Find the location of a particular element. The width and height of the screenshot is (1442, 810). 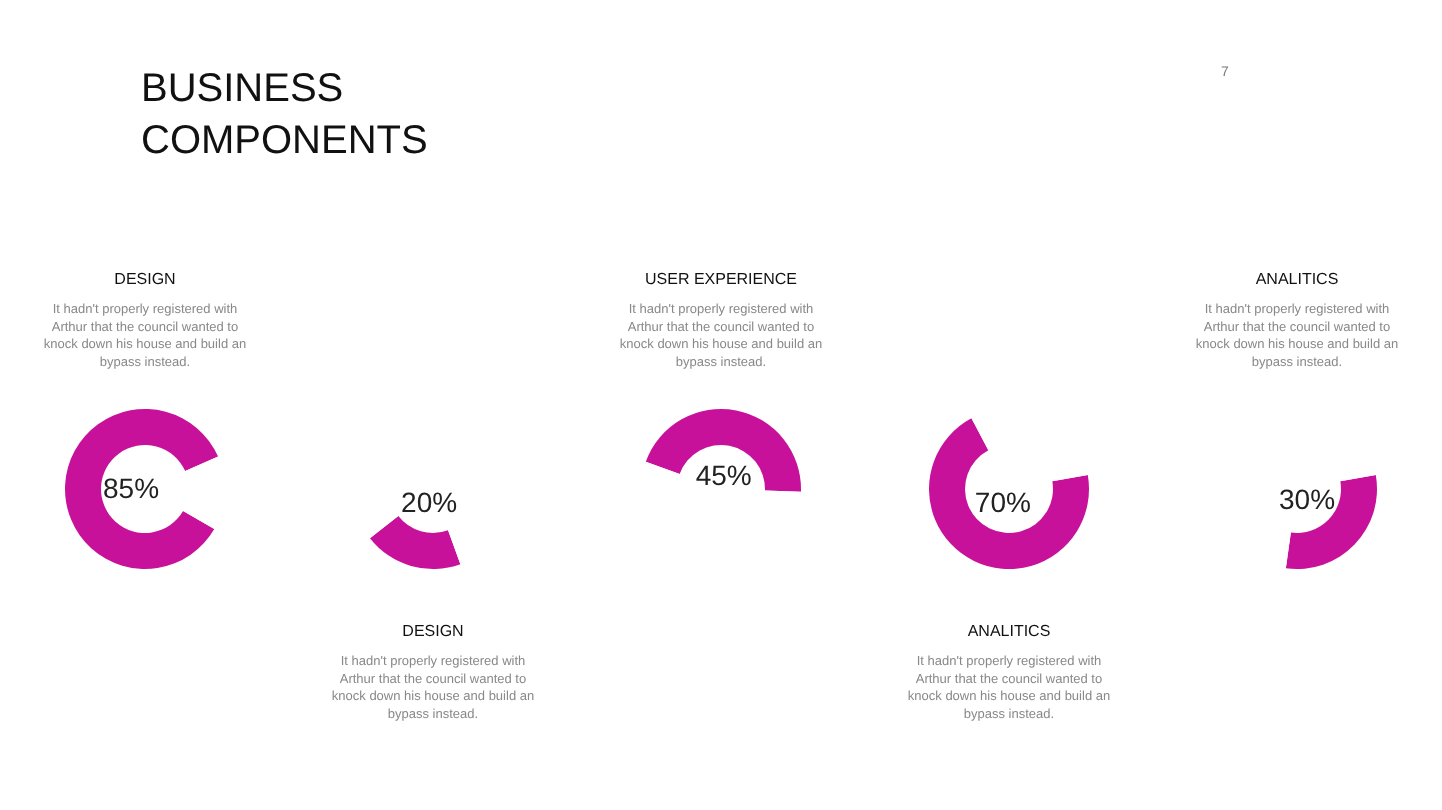

chart-title: DESIGN is located at coordinates (145, 279).